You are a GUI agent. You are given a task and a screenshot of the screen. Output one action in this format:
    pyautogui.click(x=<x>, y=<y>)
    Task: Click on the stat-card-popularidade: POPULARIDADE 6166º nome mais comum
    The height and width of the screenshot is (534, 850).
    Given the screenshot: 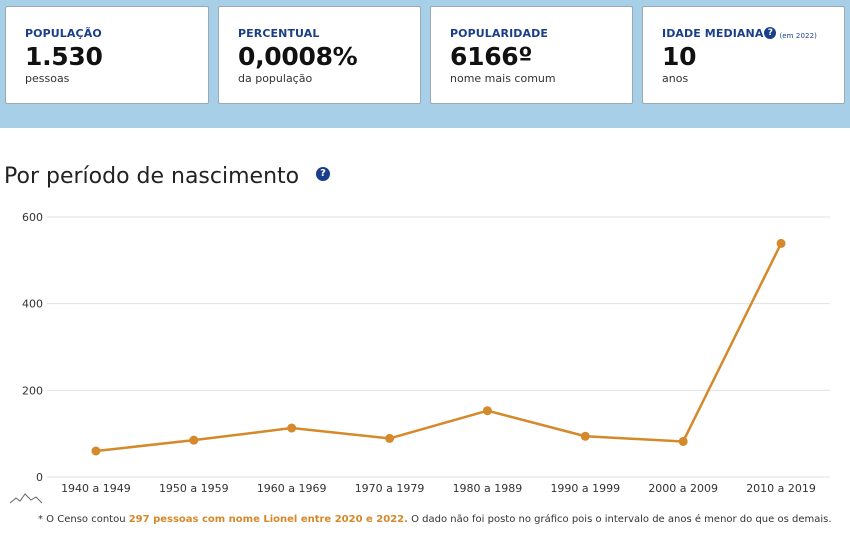 What is the action you would take?
    pyautogui.click(x=531, y=55)
    